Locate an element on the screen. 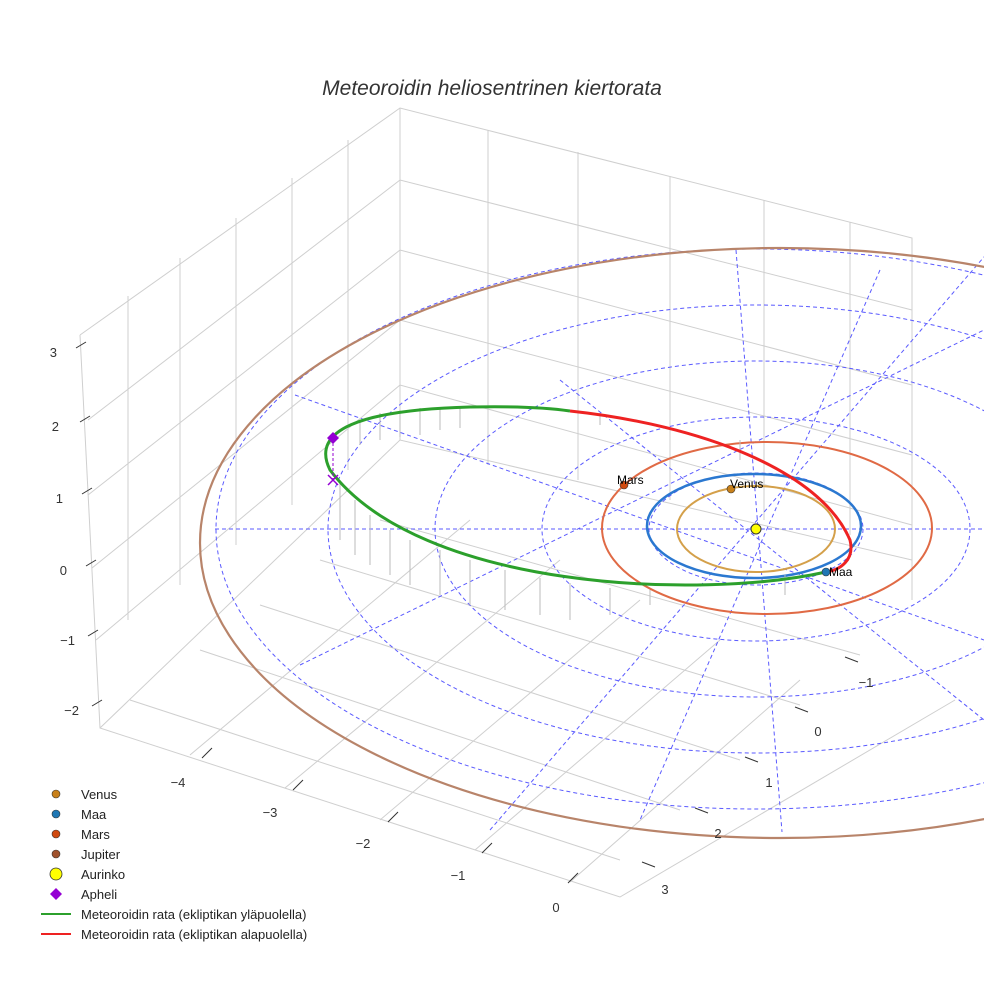 This screenshot has height=984, width=984. y-tick: −1 is located at coordinates (866, 682).